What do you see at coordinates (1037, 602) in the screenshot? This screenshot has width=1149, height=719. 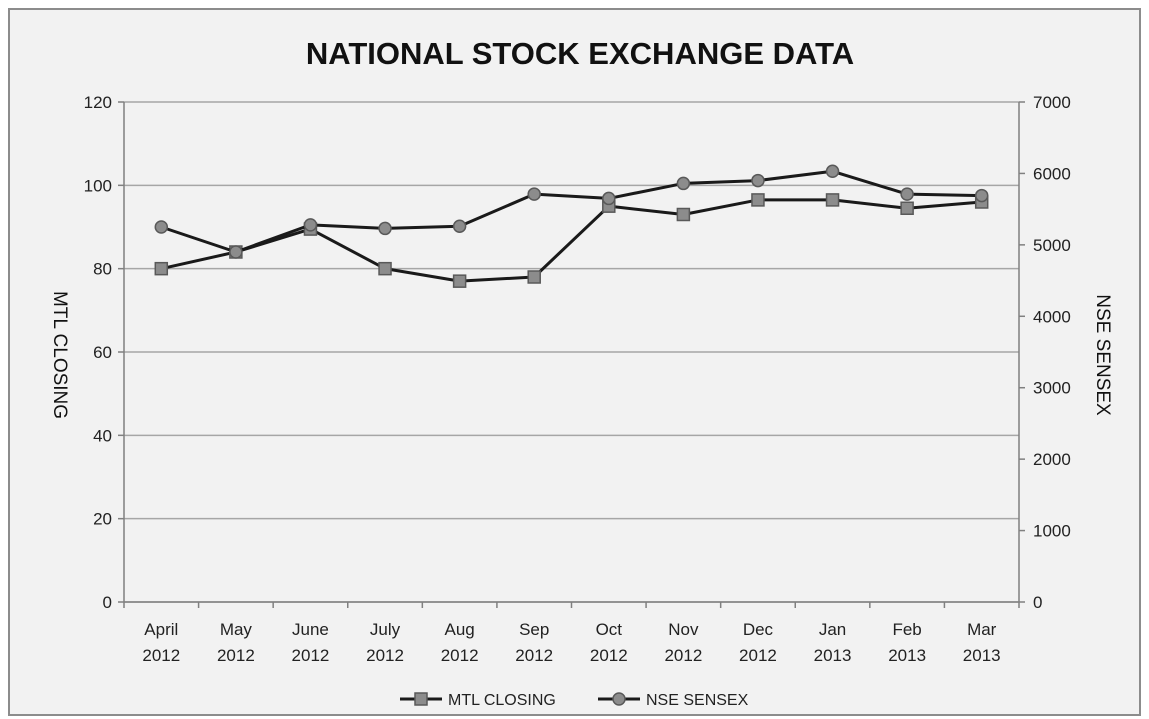 I see `y-tick-label-right: 0` at bounding box center [1037, 602].